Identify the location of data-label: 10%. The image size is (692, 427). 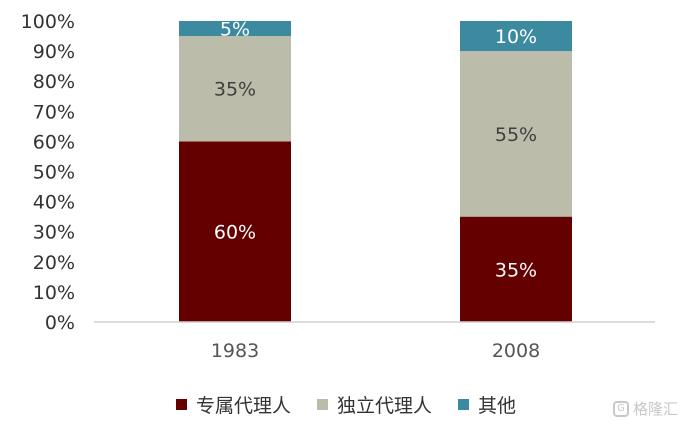
(516, 37).